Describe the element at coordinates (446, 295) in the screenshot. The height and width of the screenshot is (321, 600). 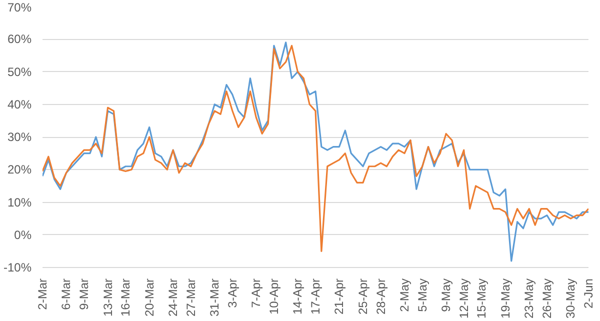
I see `x-tick-label: 9-May` at that location.